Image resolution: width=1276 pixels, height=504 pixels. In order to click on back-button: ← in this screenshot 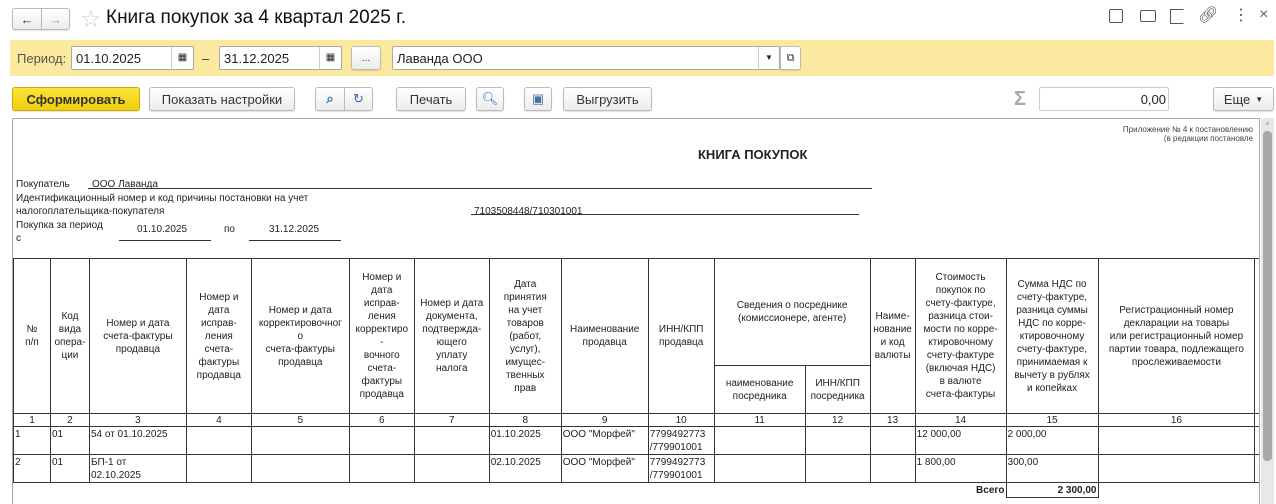, I will do `click(27, 19)`.